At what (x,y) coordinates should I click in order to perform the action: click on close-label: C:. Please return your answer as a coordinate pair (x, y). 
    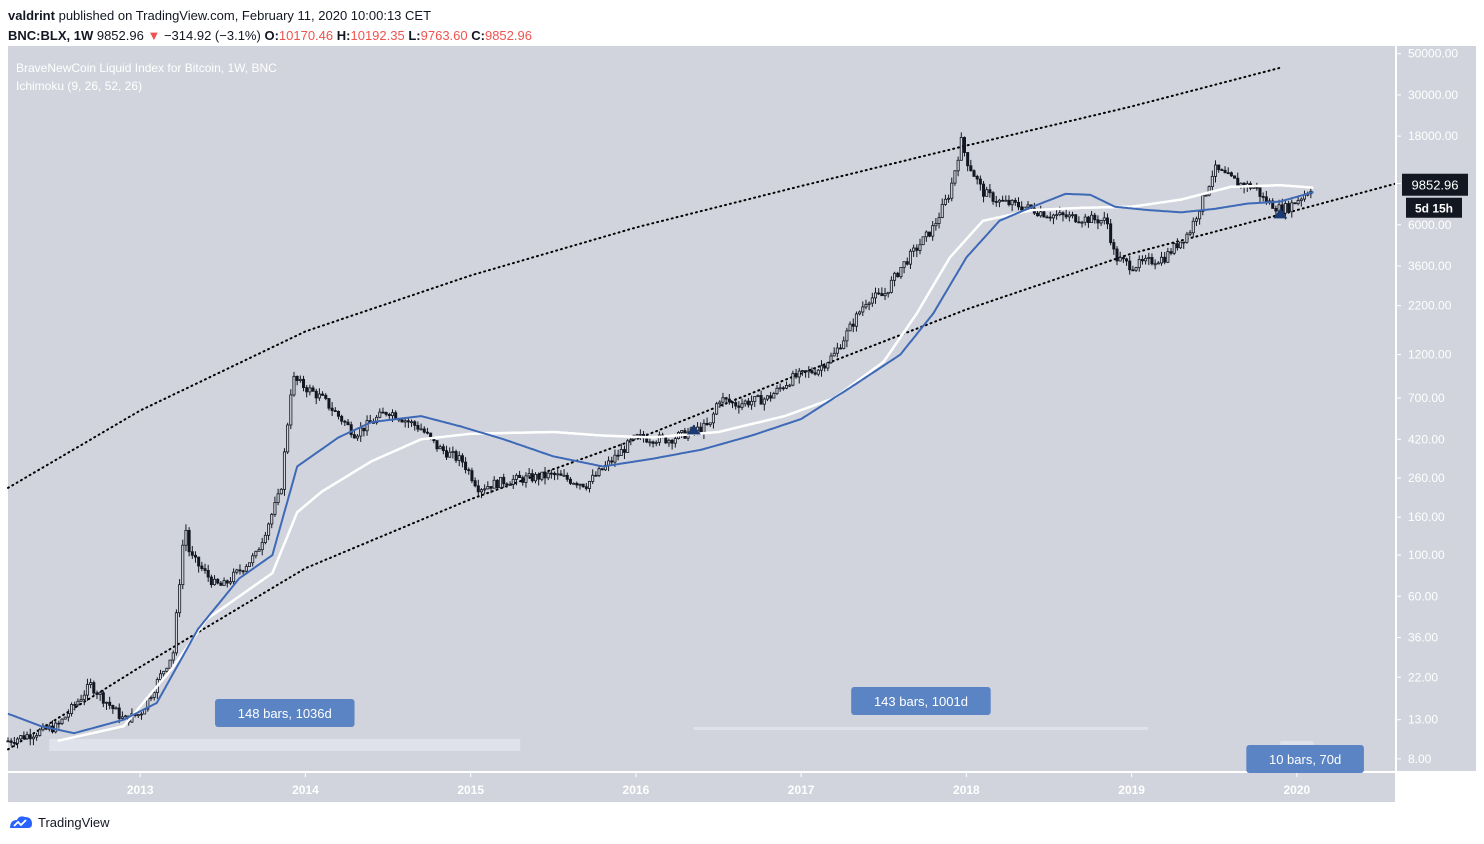
    Looking at the image, I should click on (478, 35).